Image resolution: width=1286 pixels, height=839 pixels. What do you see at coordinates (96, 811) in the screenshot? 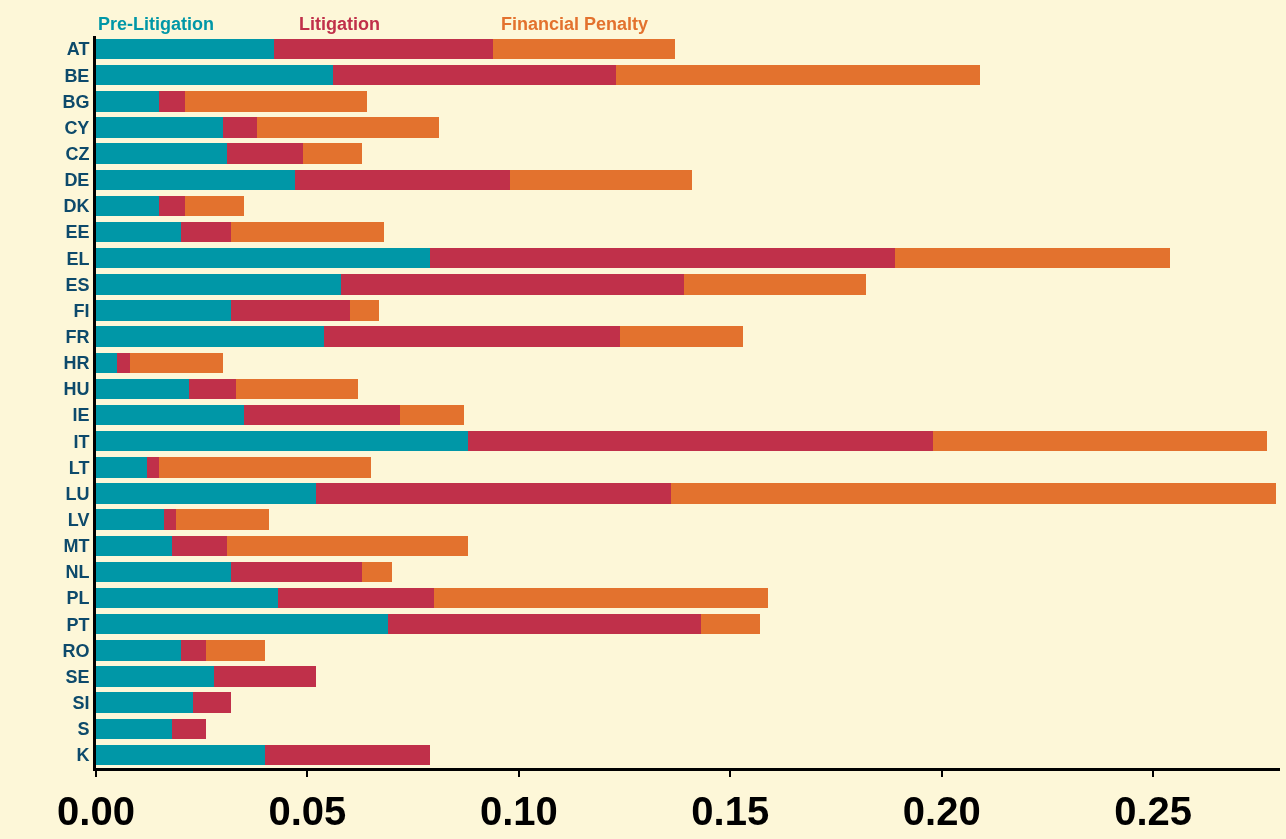
I see `x-tick-label: 0.00` at bounding box center [96, 811].